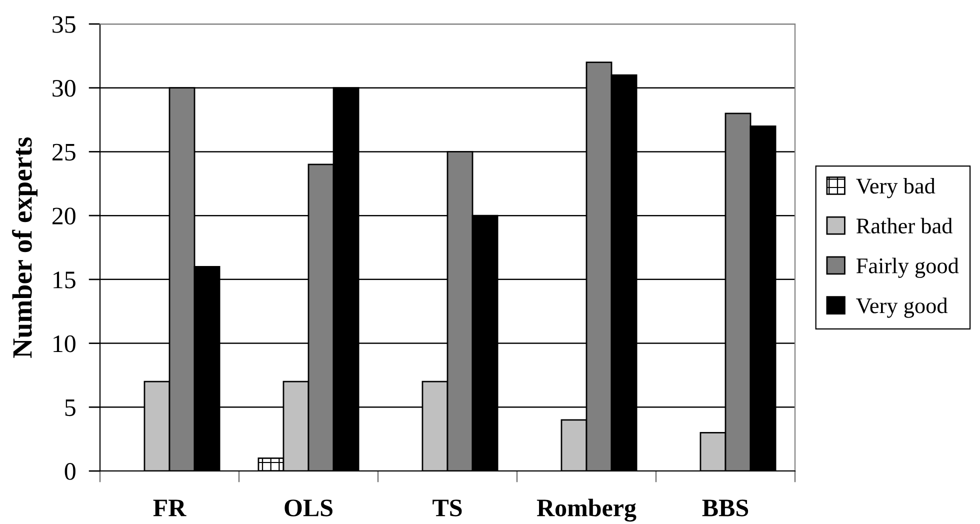 The height and width of the screenshot is (524, 980). What do you see at coordinates (725, 508) in the screenshot?
I see `x-tick-label: BBS` at bounding box center [725, 508].